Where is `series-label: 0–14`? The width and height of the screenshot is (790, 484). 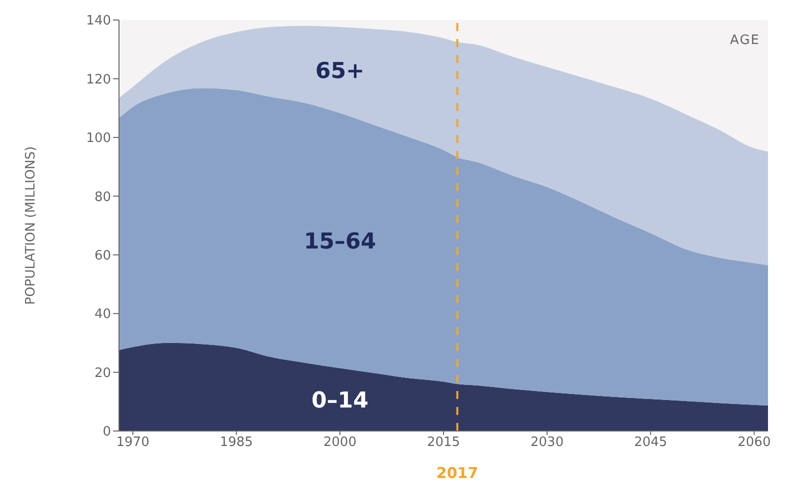
series-label: 0–14 is located at coordinates (339, 401).